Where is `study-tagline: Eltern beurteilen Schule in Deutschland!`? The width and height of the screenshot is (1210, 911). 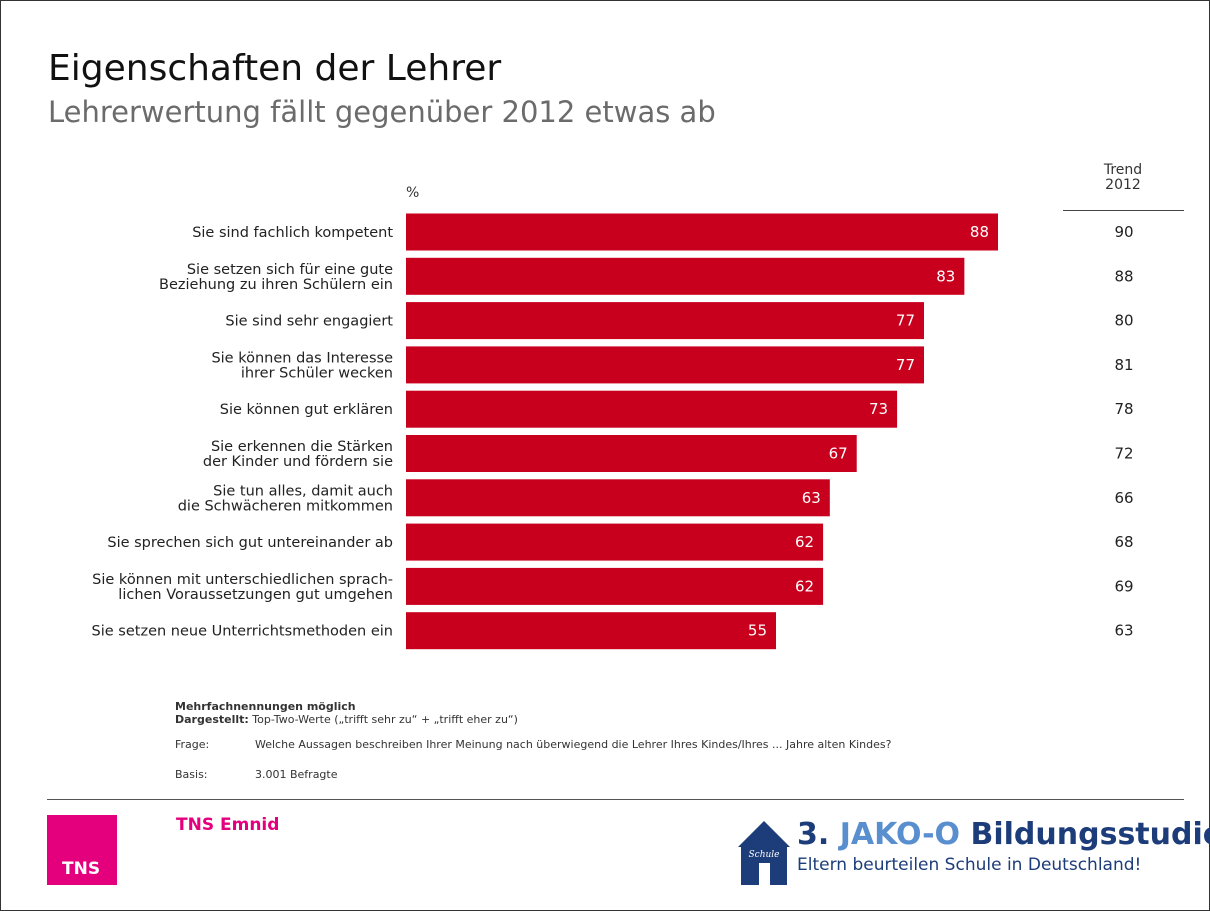
study-tagline: Eltern beurteilen Schule in Deutschland! is located at coordinates (969, 865).